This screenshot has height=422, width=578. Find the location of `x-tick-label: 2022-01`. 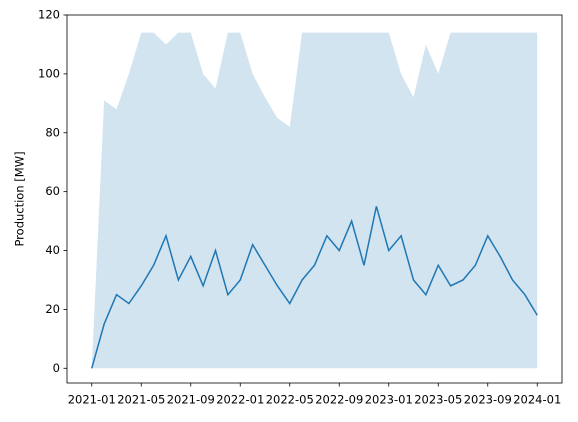

x-tick-label: 2022-01 is located at coordinates (240, 400).